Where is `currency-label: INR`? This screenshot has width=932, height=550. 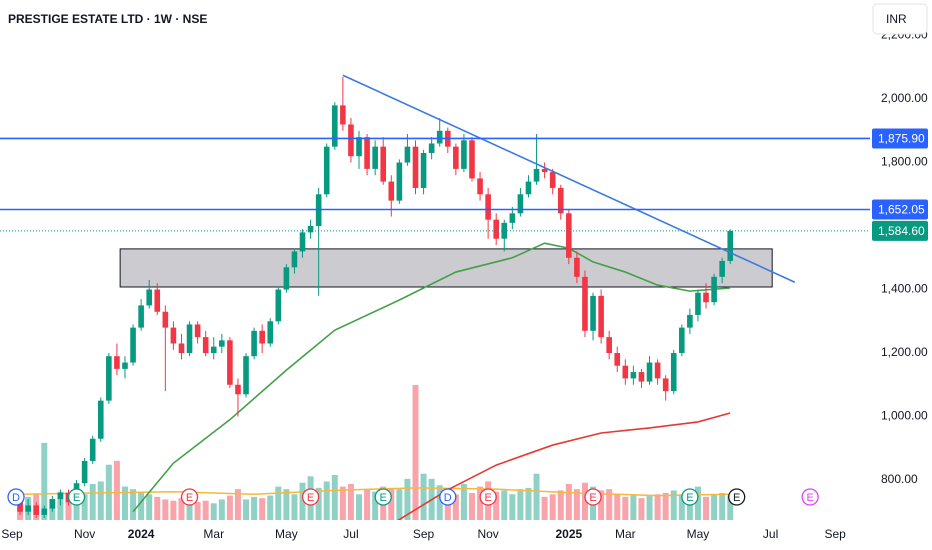 currency-label: INR is located at coordinates (896, 19).